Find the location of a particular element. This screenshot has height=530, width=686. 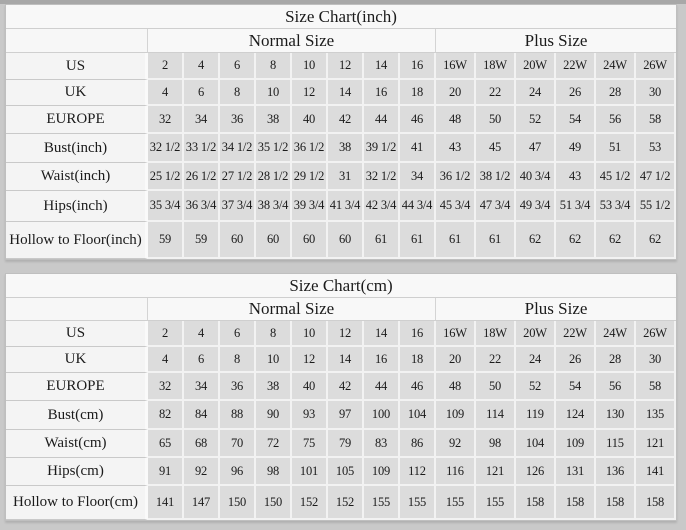

size-value-cell: 135 is located at coordinates (656, 415).